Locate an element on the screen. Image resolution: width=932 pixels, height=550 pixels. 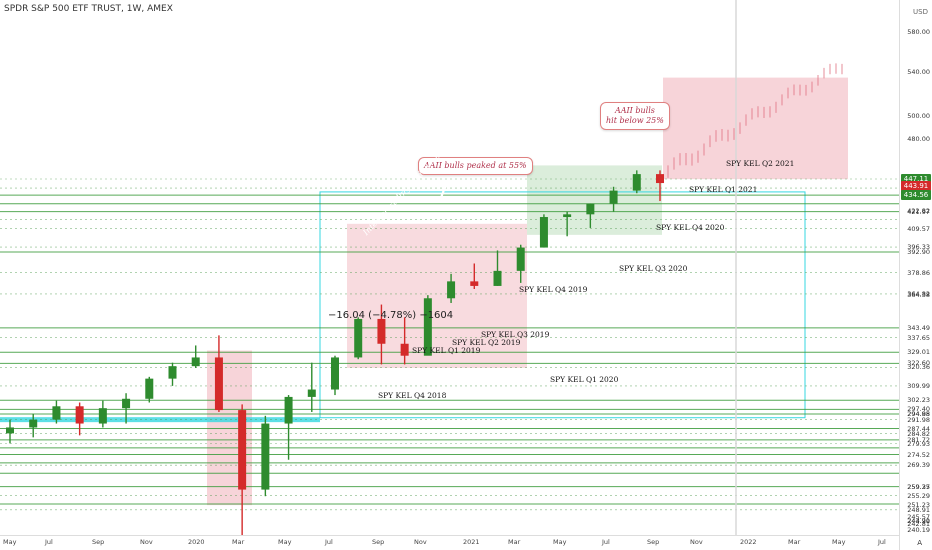
price-tick-label: 396.33 is located at coordinates (918, 247).